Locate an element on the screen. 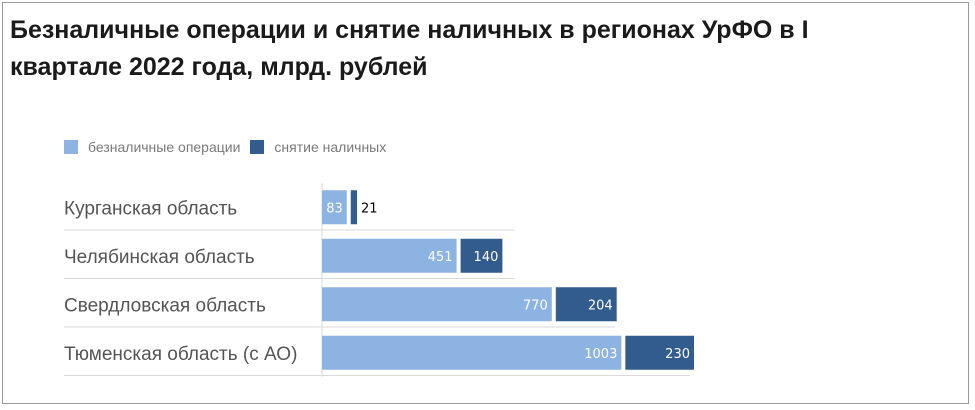 This screenshot has width=975, height=410. legend-item-cash: снятие наличных is located at coordinates (318, 147).